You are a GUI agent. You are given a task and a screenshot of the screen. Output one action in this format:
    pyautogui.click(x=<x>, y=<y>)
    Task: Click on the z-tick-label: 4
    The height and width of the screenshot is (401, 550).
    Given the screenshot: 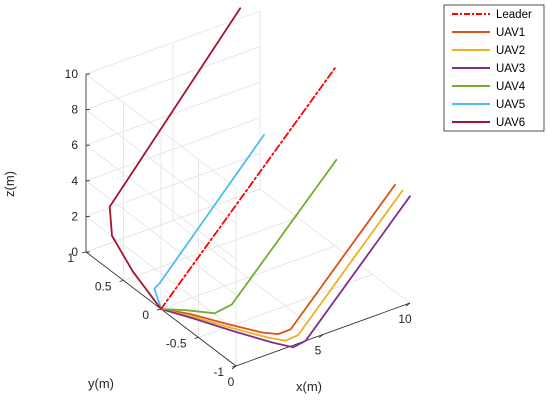 What is the action you would take?
    pyautogui.click(x=74, y=181)
    